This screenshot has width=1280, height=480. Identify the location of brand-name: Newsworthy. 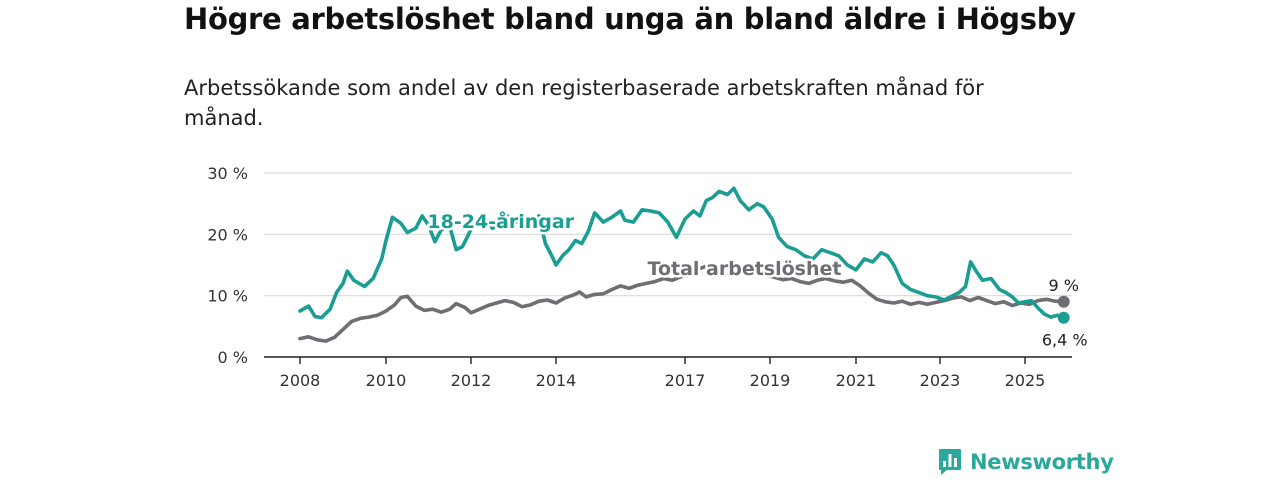
(1042, 462).